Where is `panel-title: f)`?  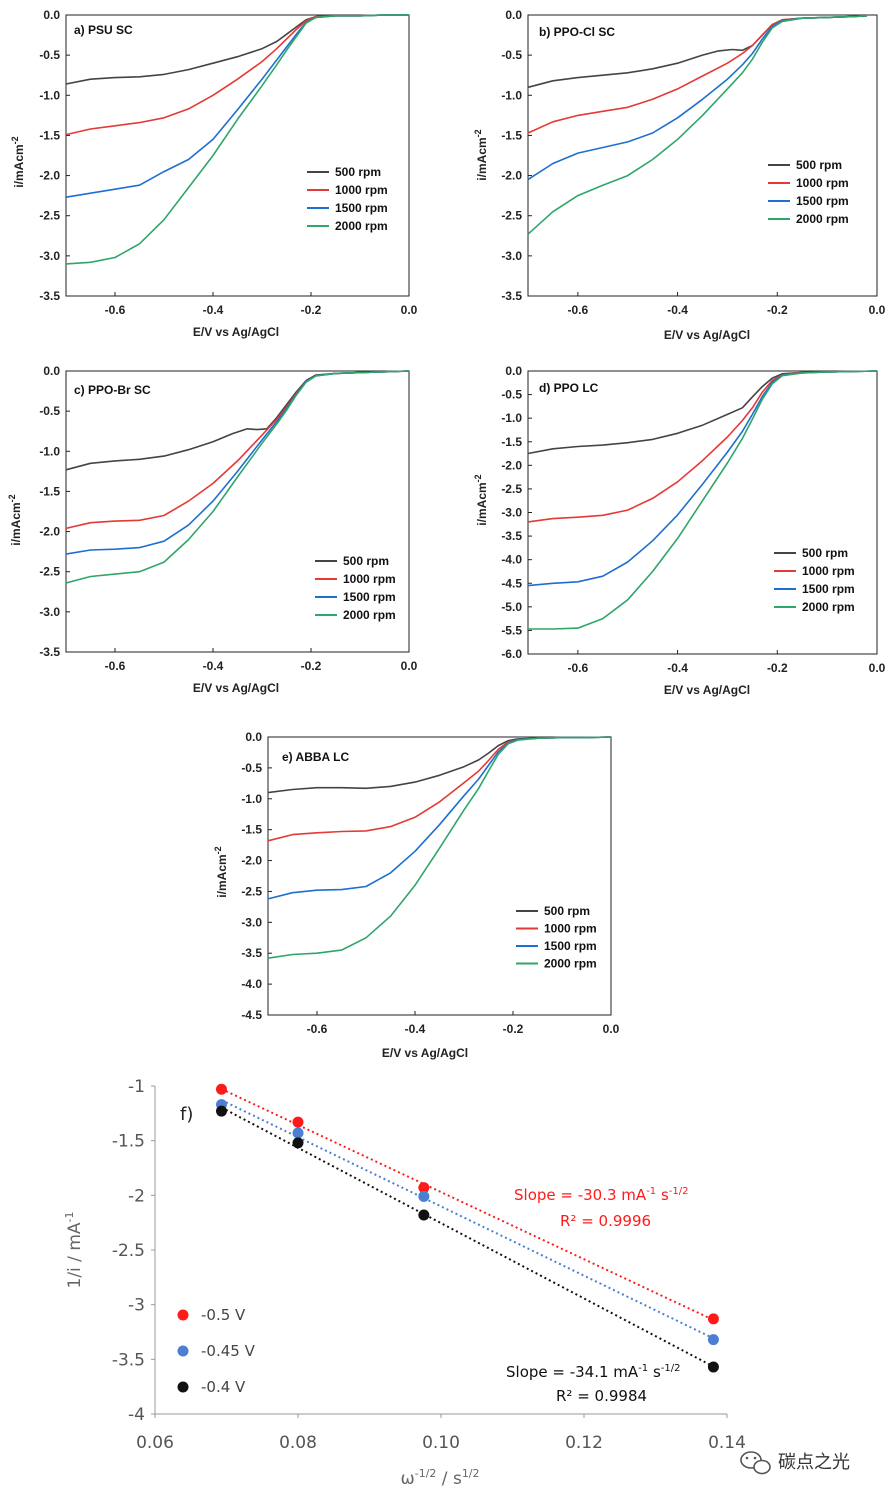
panel-title: f) is located at coordinates (186, 1114).